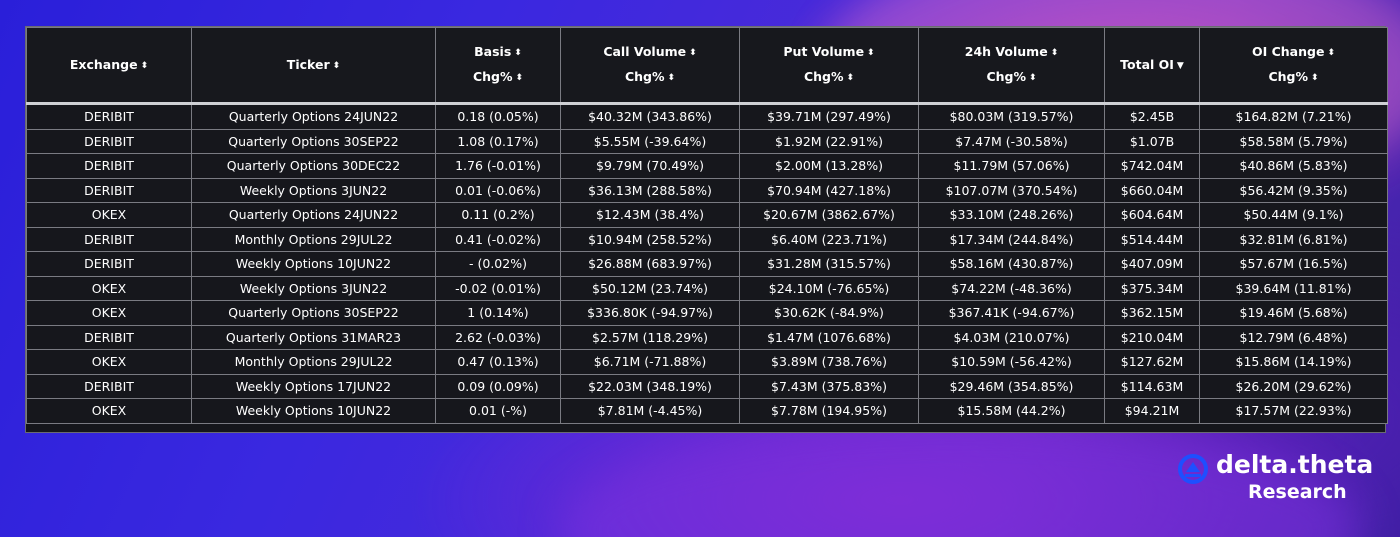 The image size is (1400, 537). What do you see at coordinates (650, 288) in the screenshot?
I see `table-cell: $50.12M (23.74%)` at bounding box center [650, 288].